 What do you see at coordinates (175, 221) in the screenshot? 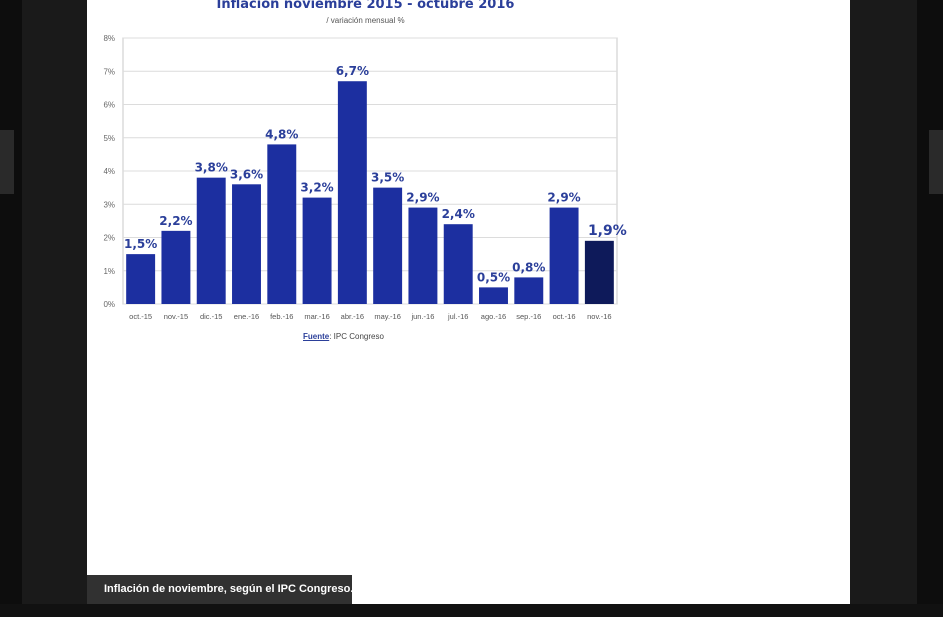
I see `data-label: 2,2%` at bounding box center [175, 221].